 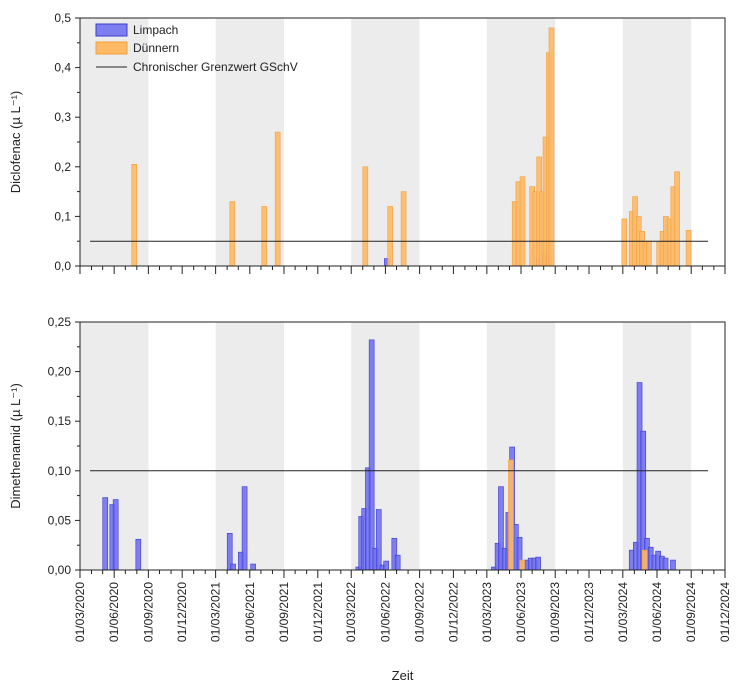 What do you see at coordinates (80, 612) in the screenshot?
I see `x-tick-label: 01/03/2020` at bounding box center [80, 612].